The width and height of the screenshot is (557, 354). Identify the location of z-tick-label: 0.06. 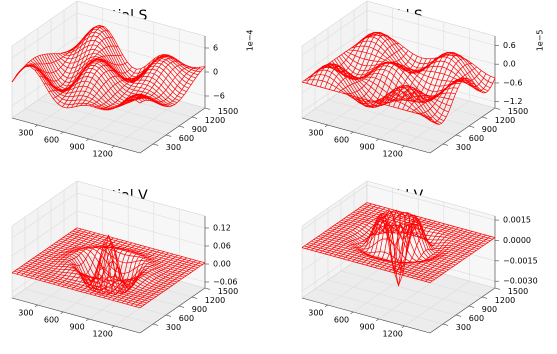
(222, 246).